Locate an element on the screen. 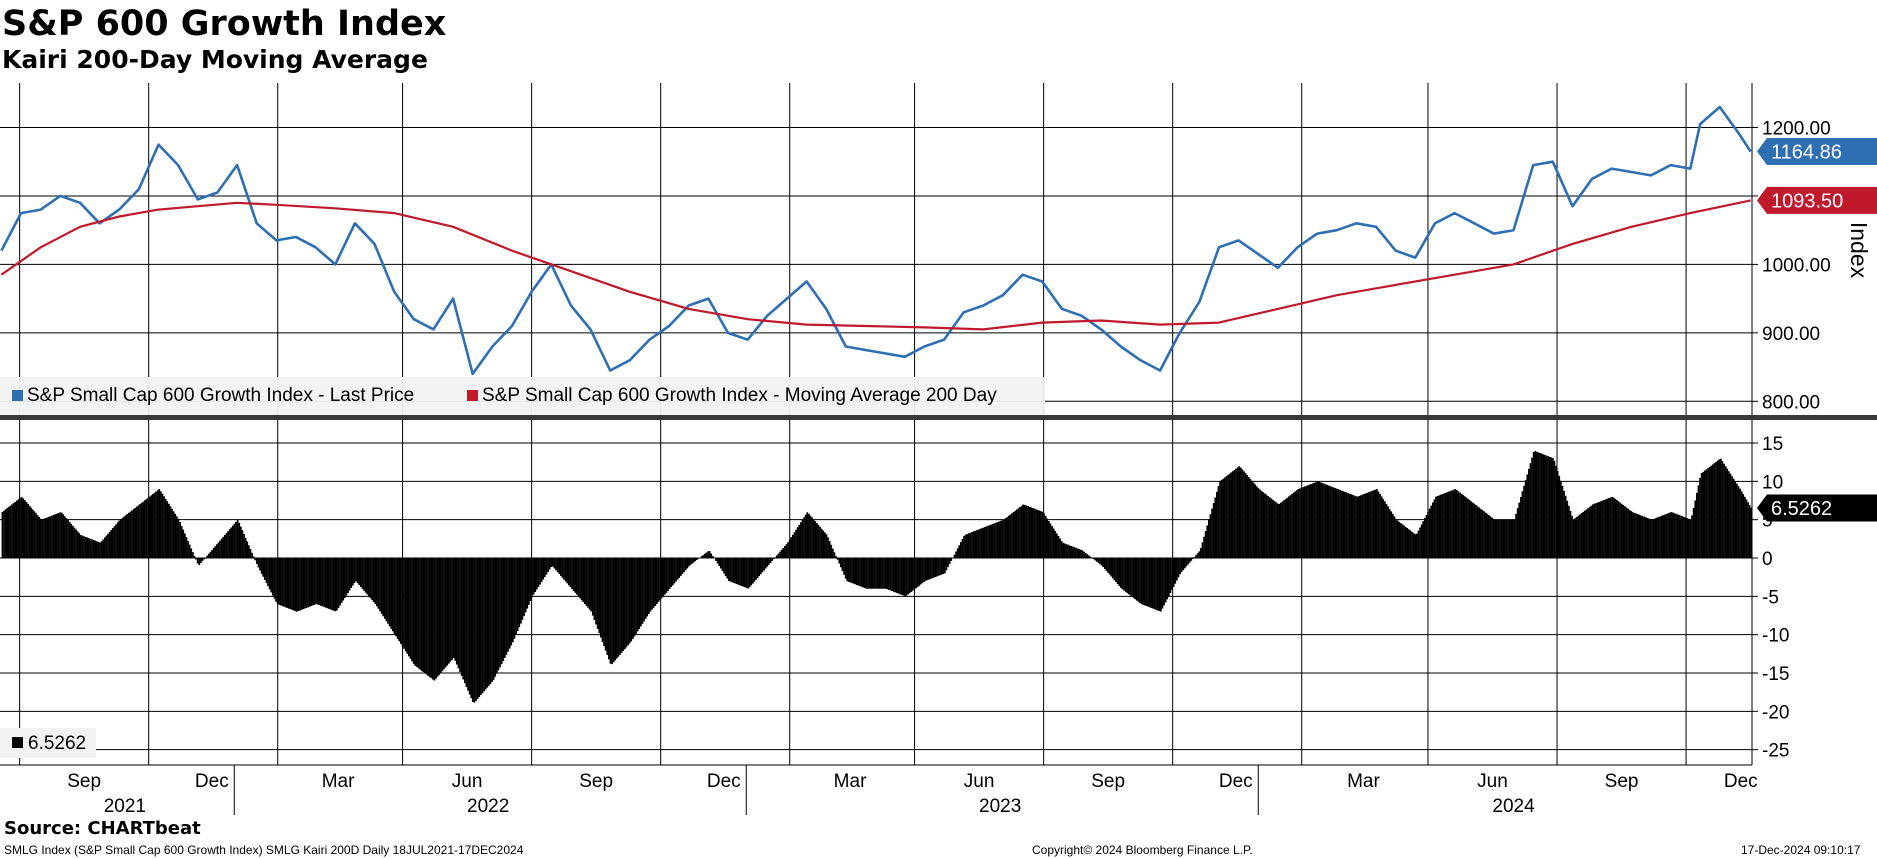 The height and width of the screenshot is (859, 1877). x-month-label: Mar is located at coordinates (338, 781).